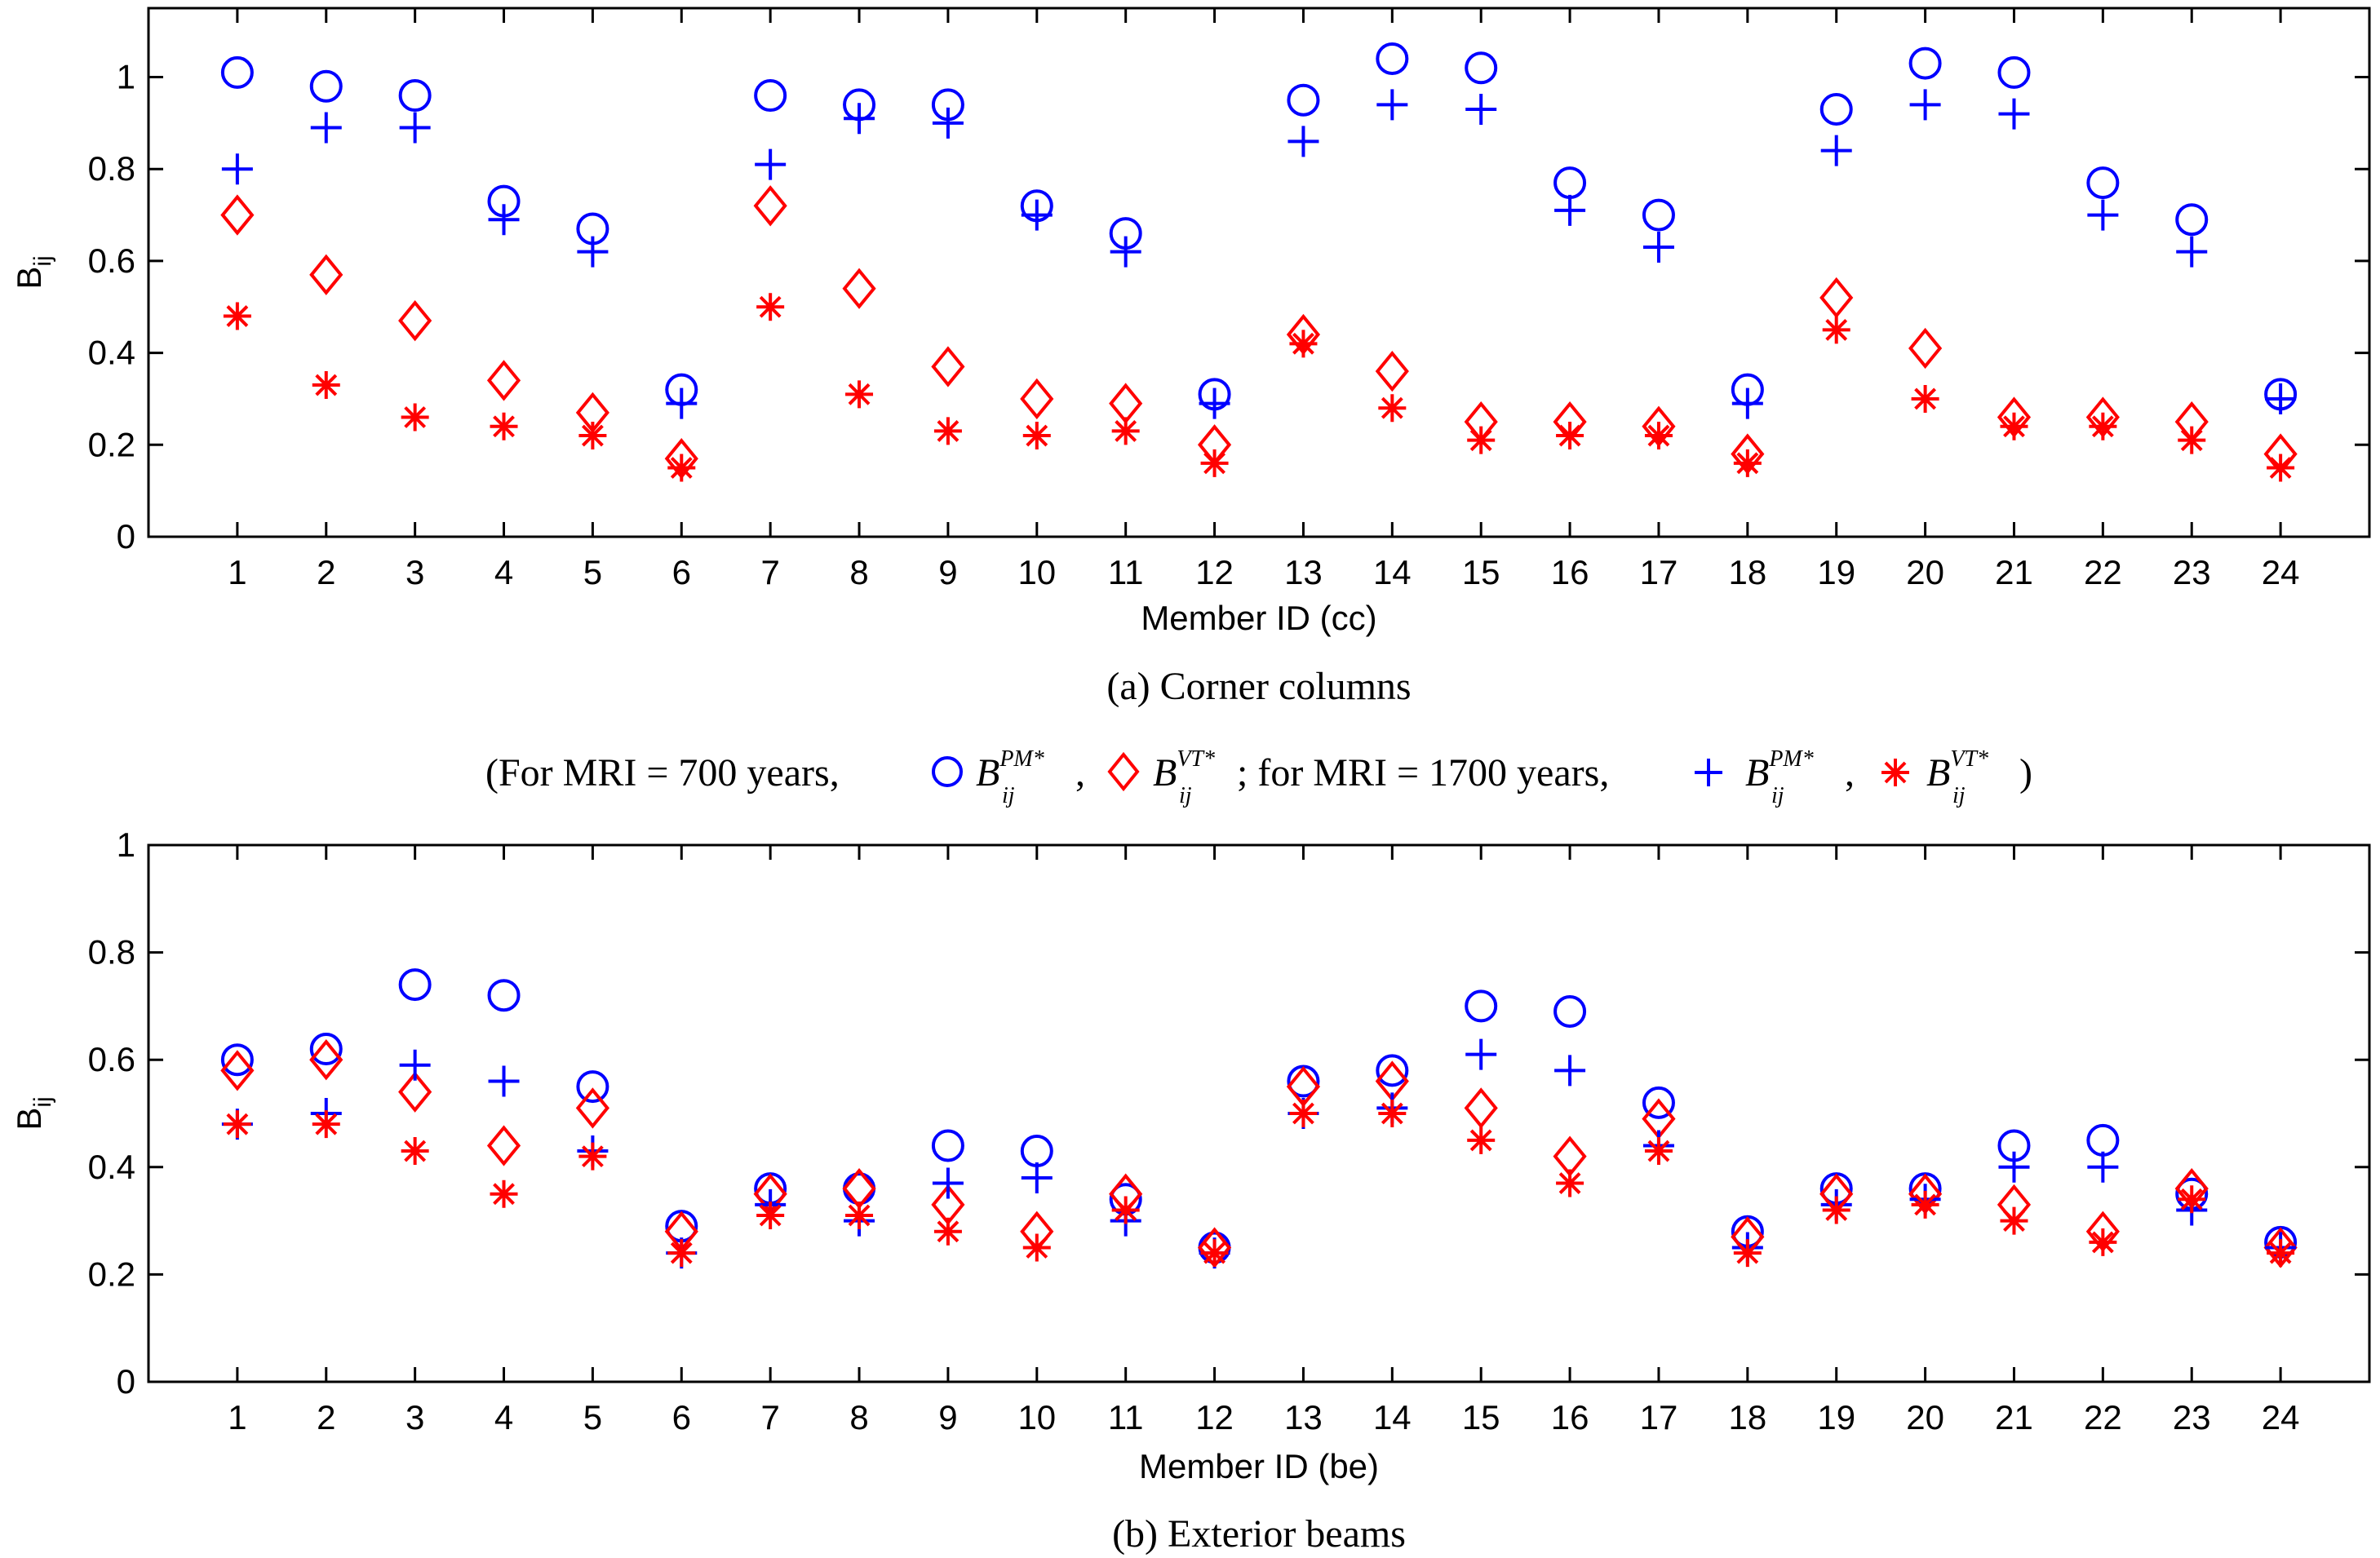 The height and width of the screenshot is (1558, 2380). I want to click on panel-a-y-axis-label: Bij, so click(33, 272).